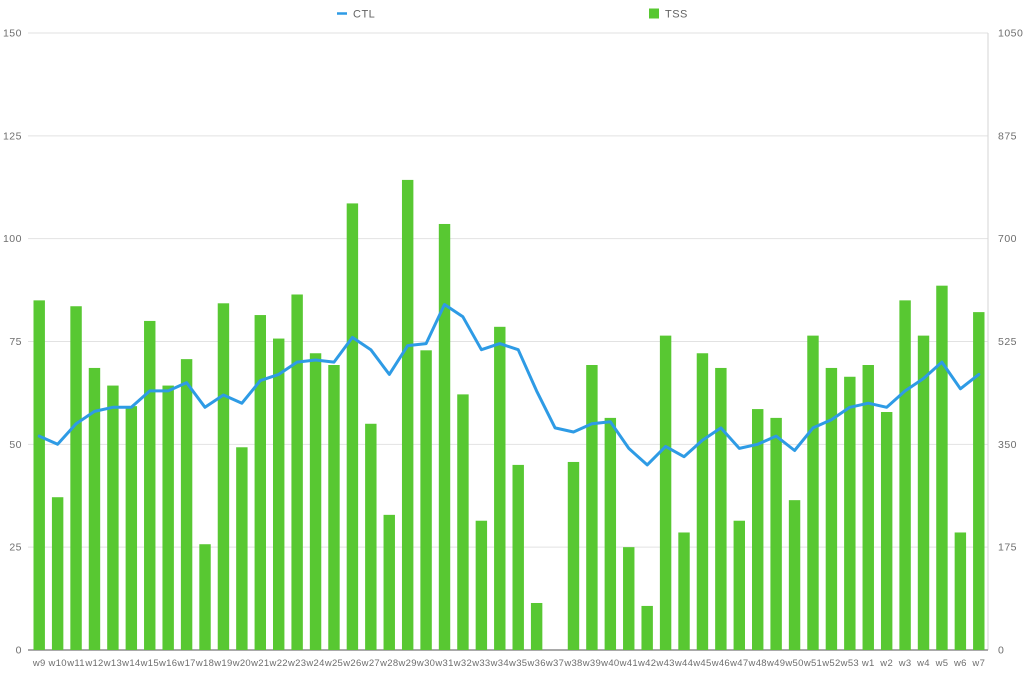  Describe the element at coordinates (629, 598) in the screenshot. I see `bar-w41` at that location.